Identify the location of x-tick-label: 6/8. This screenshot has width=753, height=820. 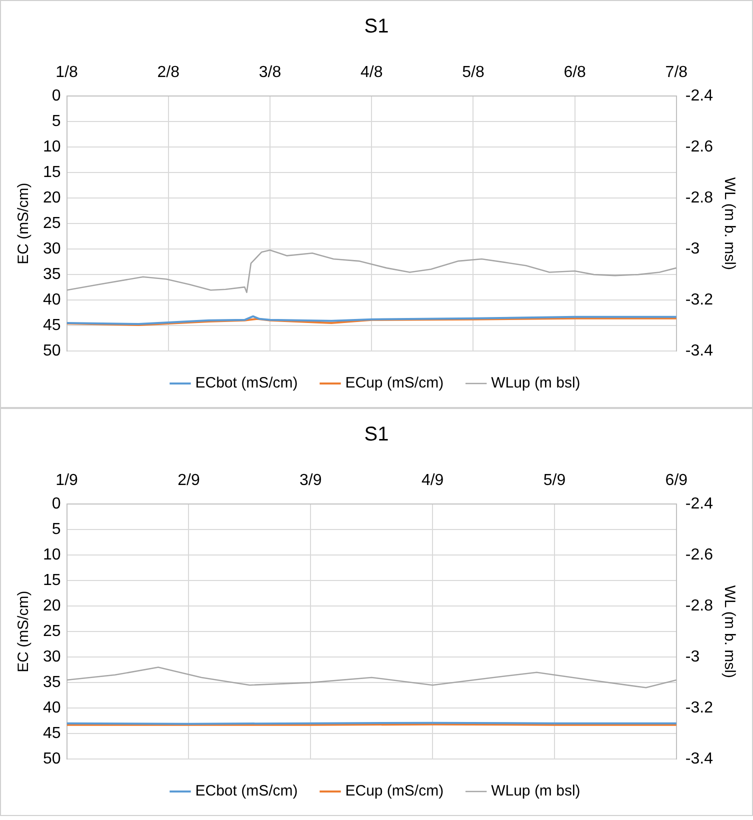
(575, 73).